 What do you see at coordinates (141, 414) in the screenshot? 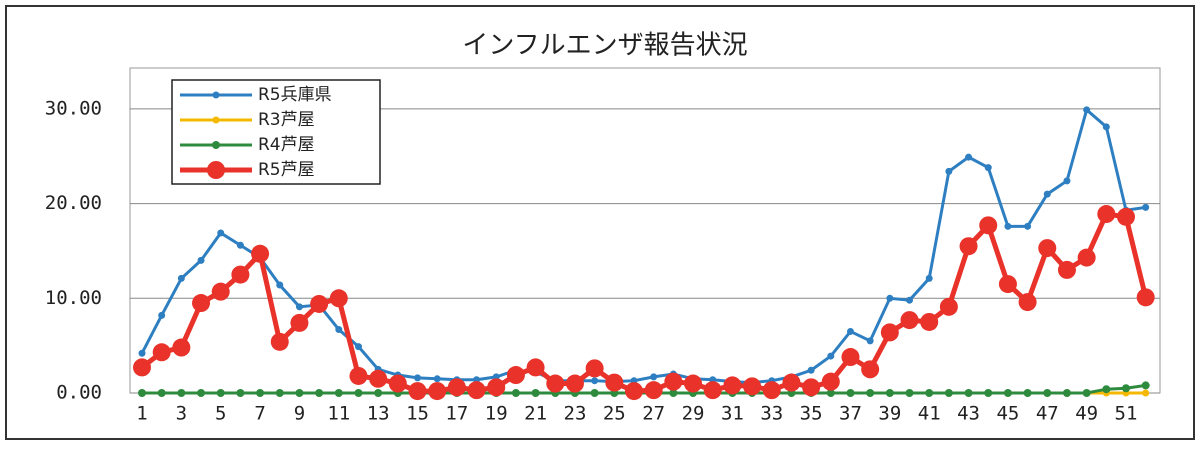
I see `x-tick-label: 1` at bounding box center [141, 414].